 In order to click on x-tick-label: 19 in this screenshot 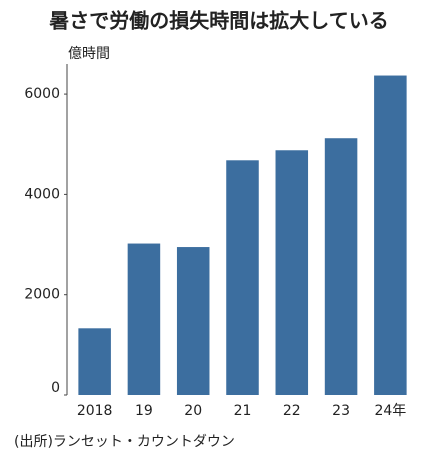, I will do `click(144, 411)`.